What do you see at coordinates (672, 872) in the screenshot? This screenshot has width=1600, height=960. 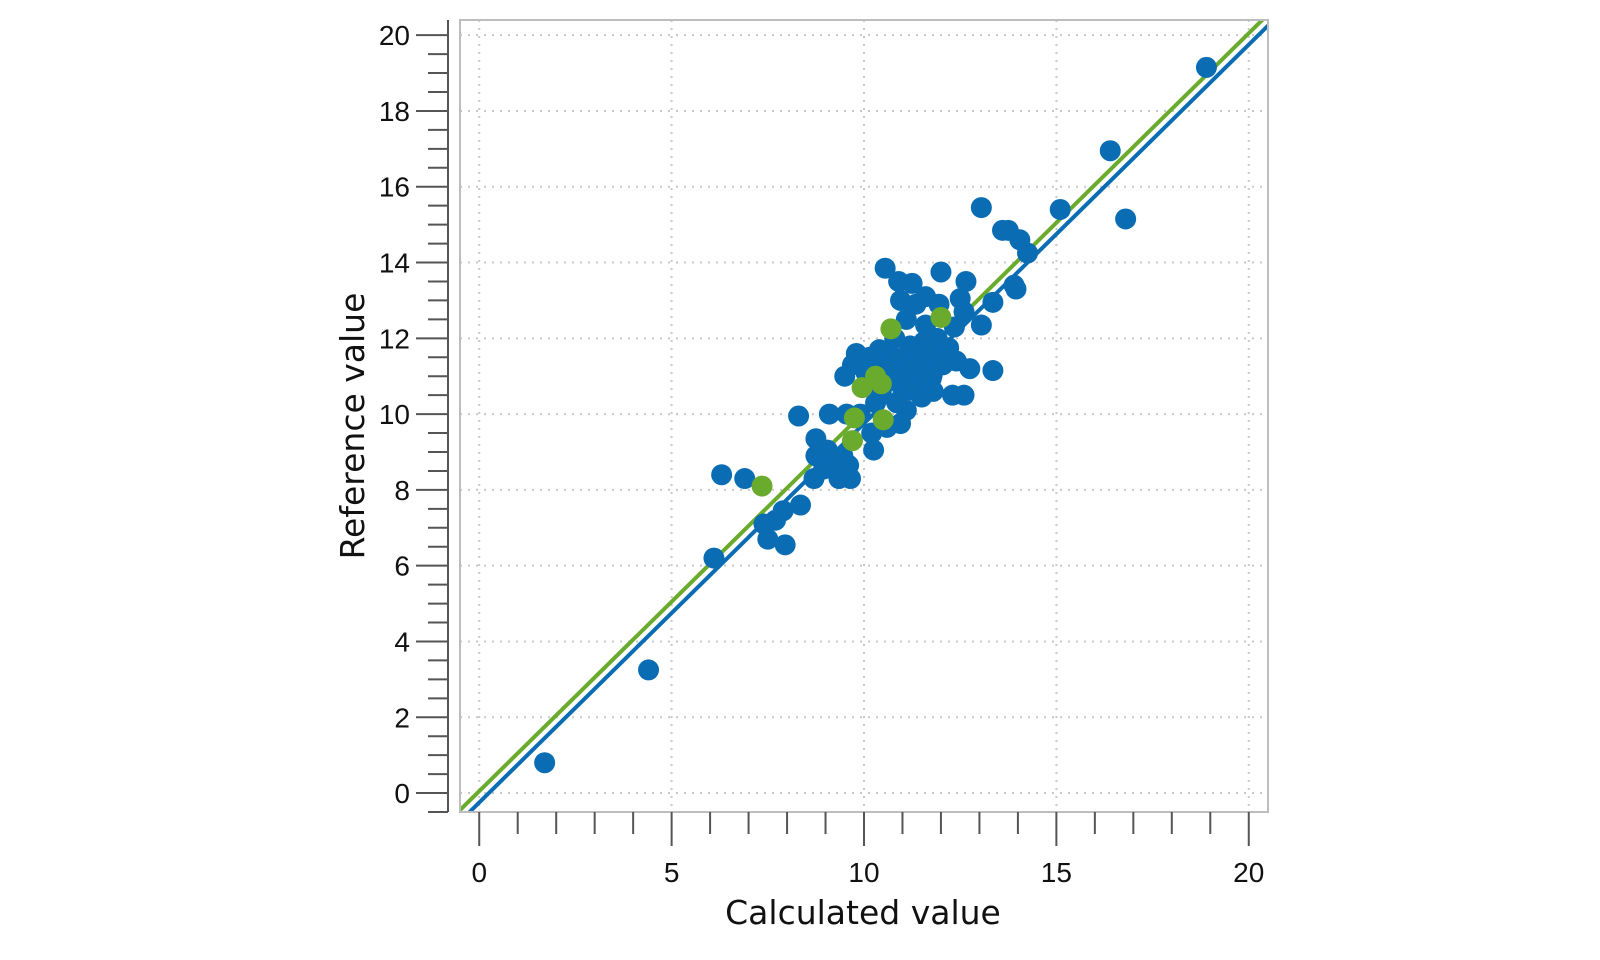 I see `x-tick-label: 5` at bounding box center [672, 872].